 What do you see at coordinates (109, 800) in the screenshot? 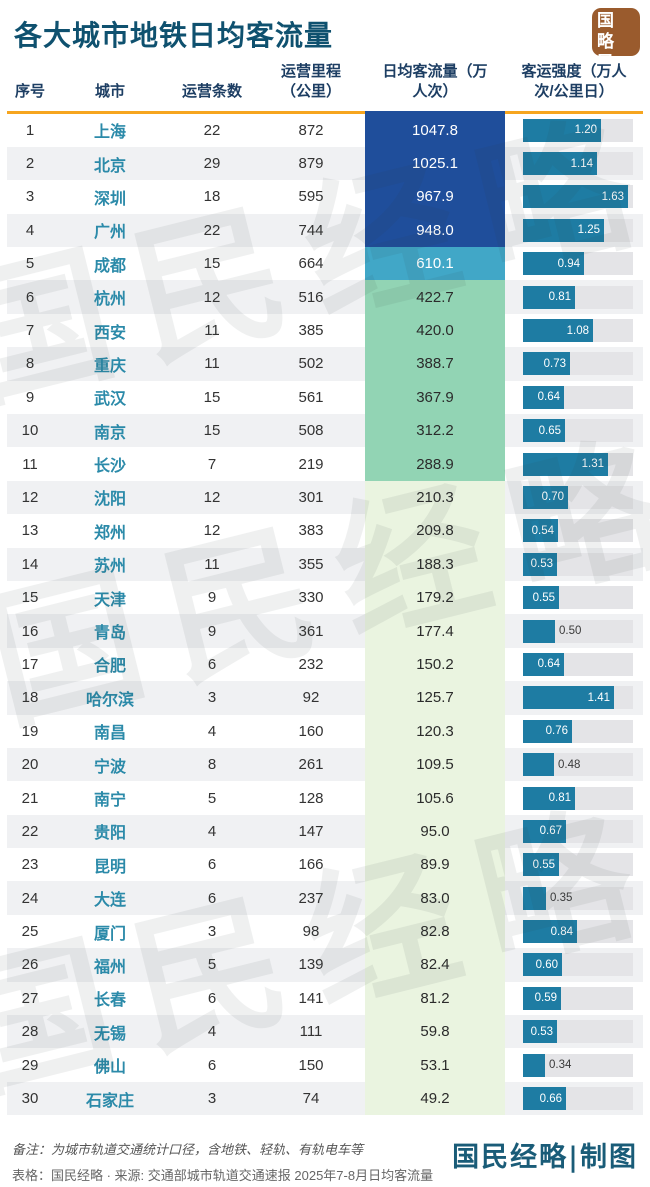
I see `city-cell: 南宁` at bounding box center [109, 800].